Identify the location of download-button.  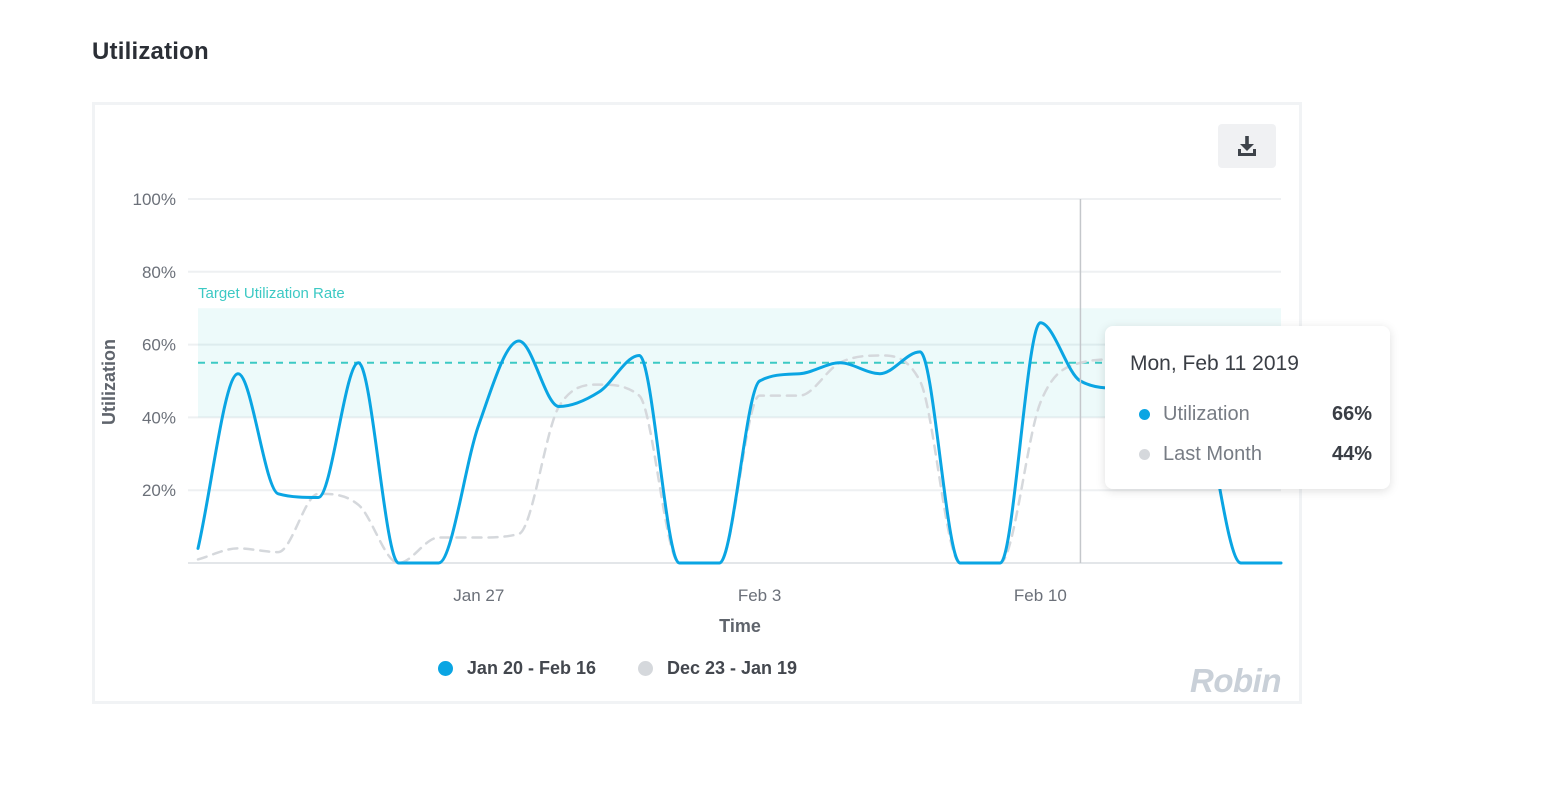
(1247, 146).